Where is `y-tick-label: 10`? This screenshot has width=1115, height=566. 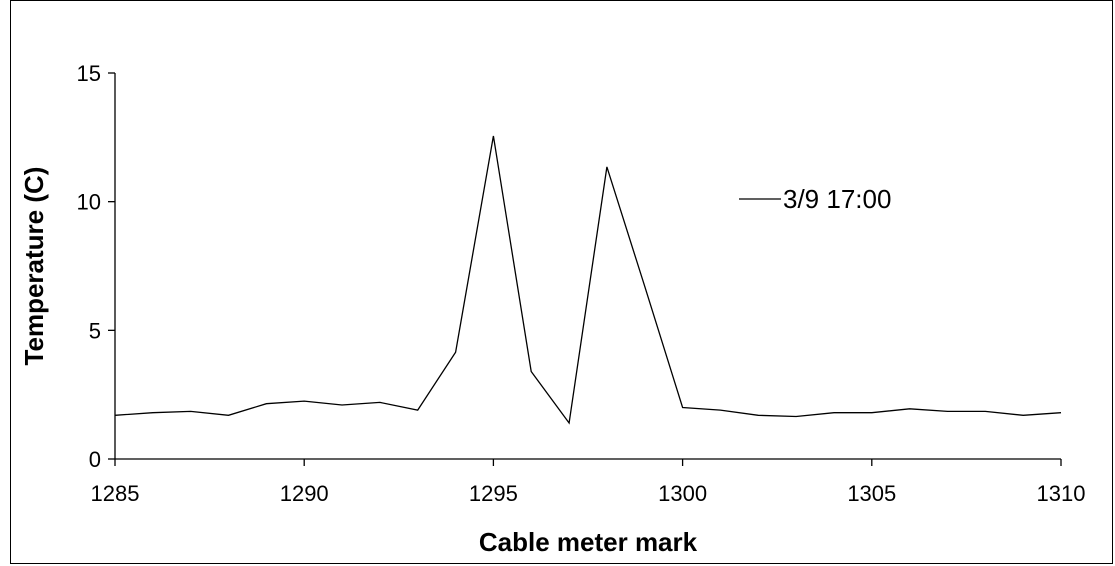 y-tick-label: 10 is located at coordinates (89, 202).